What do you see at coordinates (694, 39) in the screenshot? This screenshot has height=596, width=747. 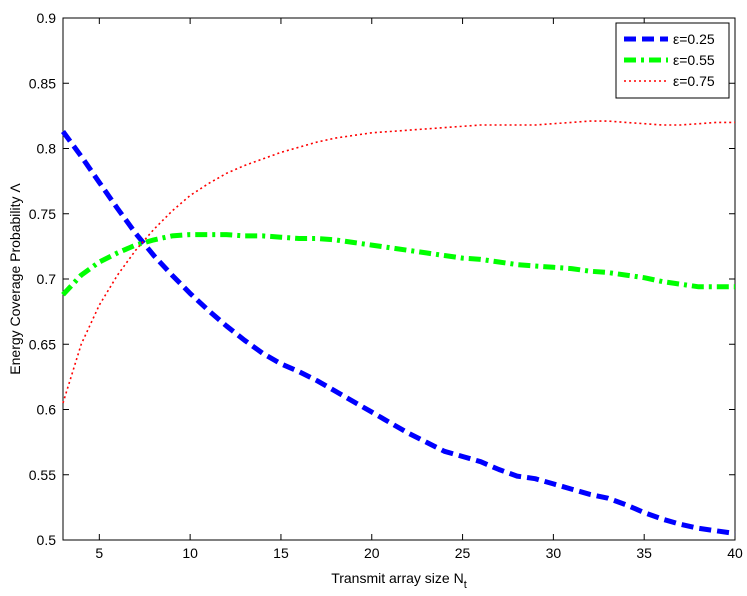 I see `legend-label-1: ε=0.25` at bounding box center [694, 39].